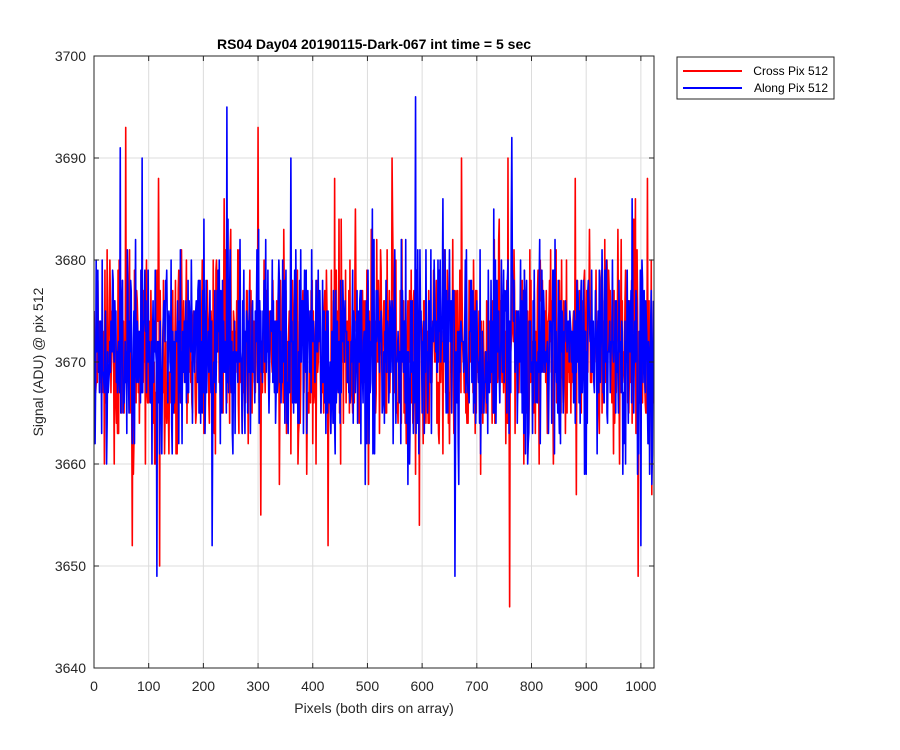 The image size is (900, 750). I want to click on legend: Cross Pix 512 Along Pix 512, so click(755, 78).